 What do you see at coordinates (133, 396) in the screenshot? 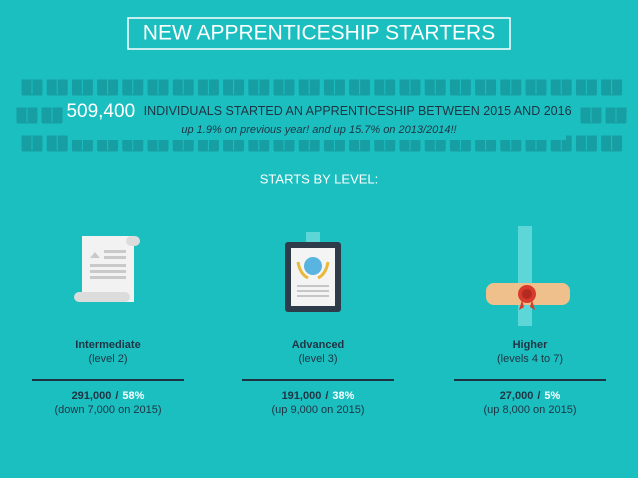
I see `level-percent: 58%` at bounding box center [133, 396].